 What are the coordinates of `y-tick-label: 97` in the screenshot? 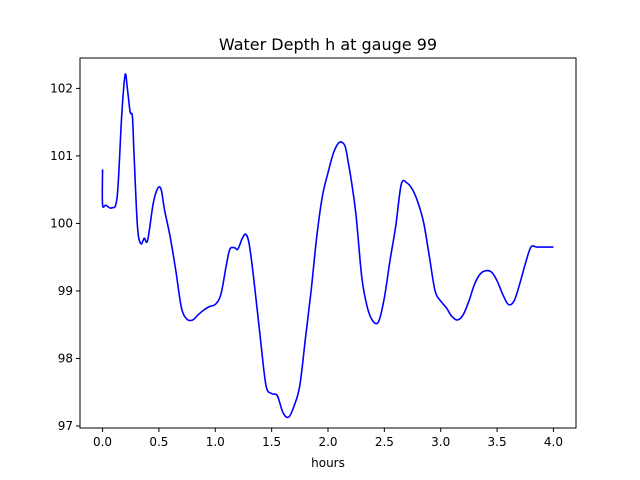 It's located at (65, 426).